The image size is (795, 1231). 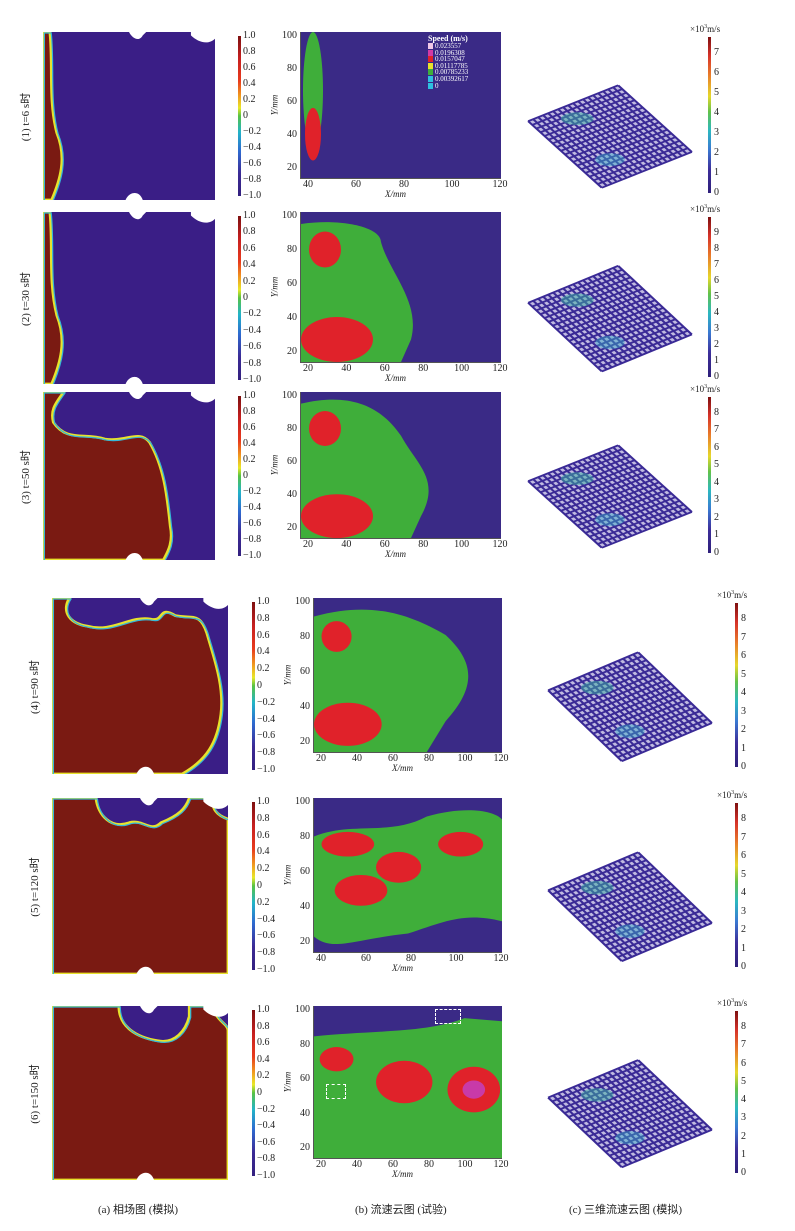 What do you see at coordinates (448, 72) in the screenshot?
I see `speed-legend-entry: 0.00785233` at bounding box center [448, 72].